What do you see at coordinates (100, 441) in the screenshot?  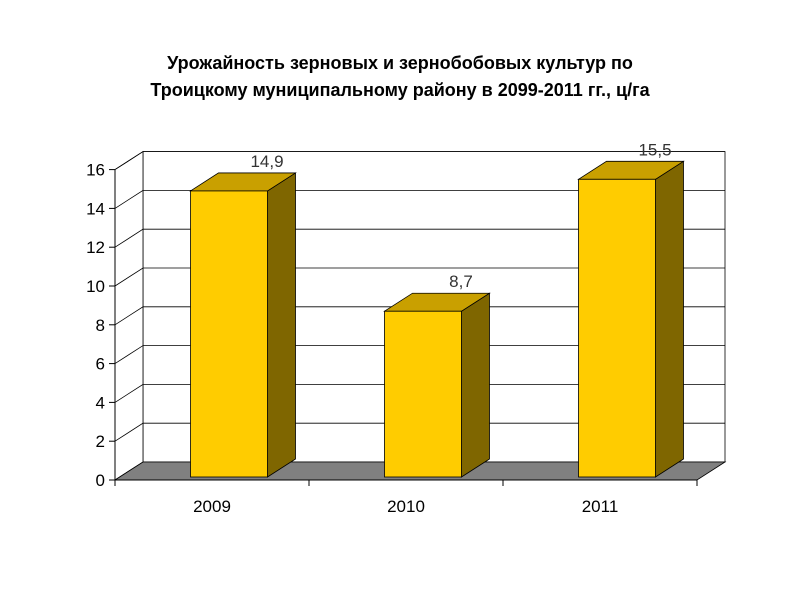 I see `y-tick-label: 2` at bounding box center [100, 441].